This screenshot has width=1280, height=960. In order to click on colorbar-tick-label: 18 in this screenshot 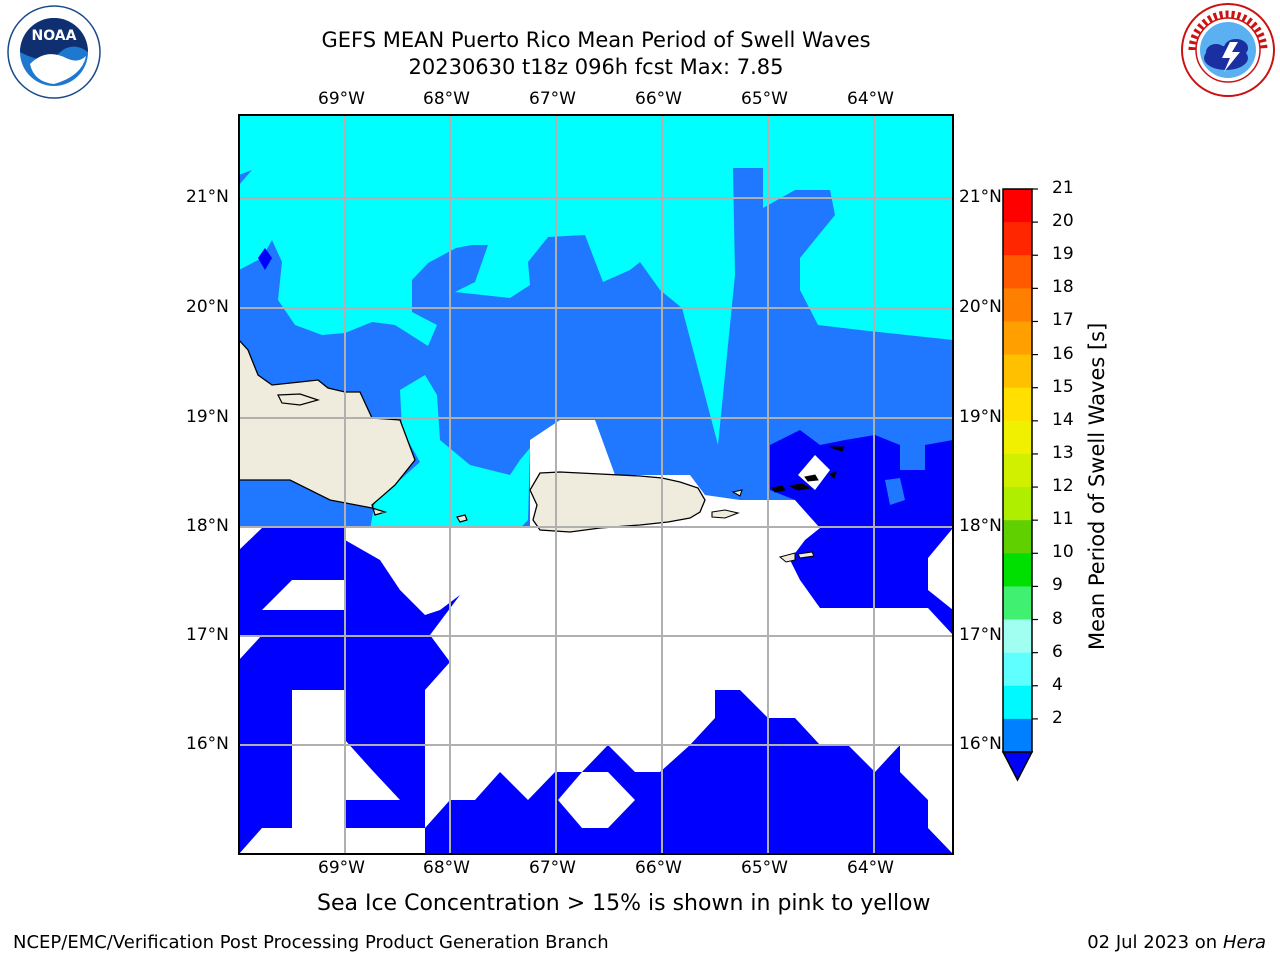, I will do `click(1063, 287)`.